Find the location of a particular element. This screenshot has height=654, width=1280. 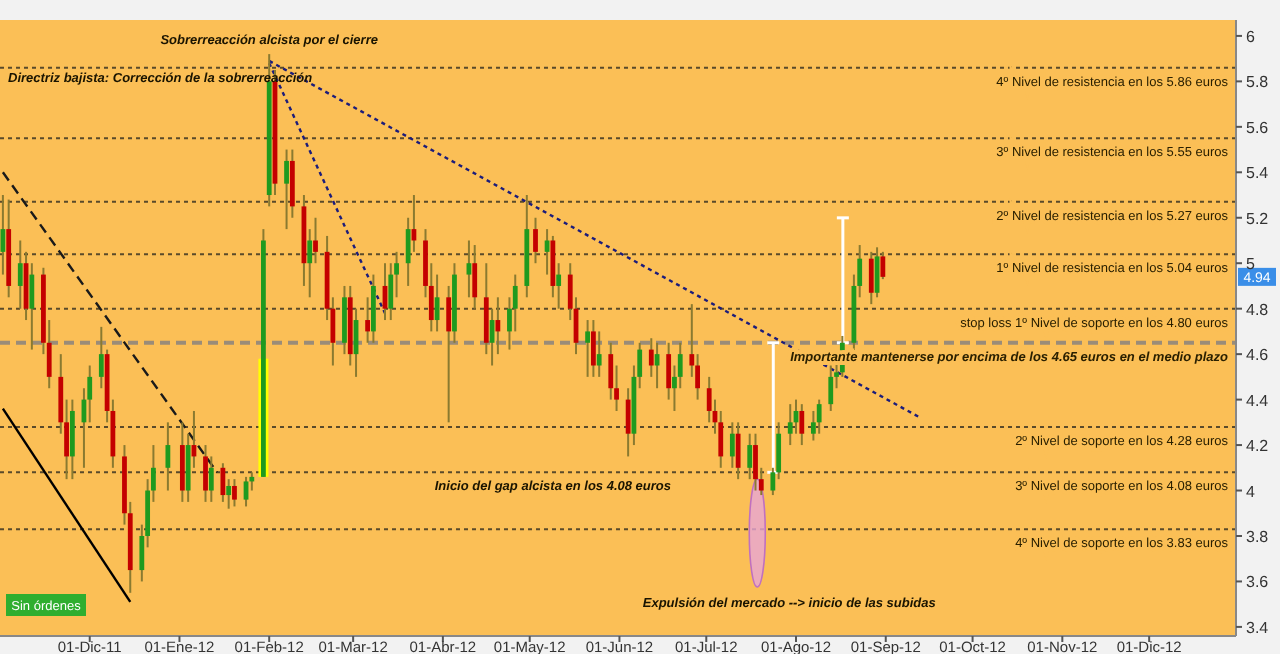

y-tick-label: 4 is located at coordinates (1251, 491).